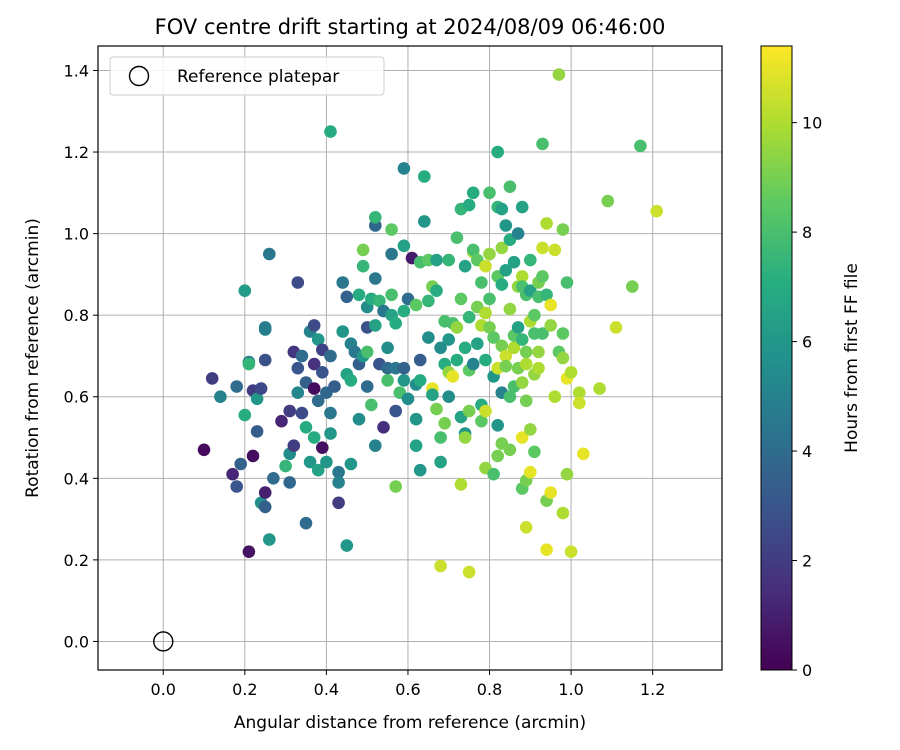  Describe the element at coordinates (258, 77) in the screenshot. I see `legend-entry: Reference platepar` at that location.